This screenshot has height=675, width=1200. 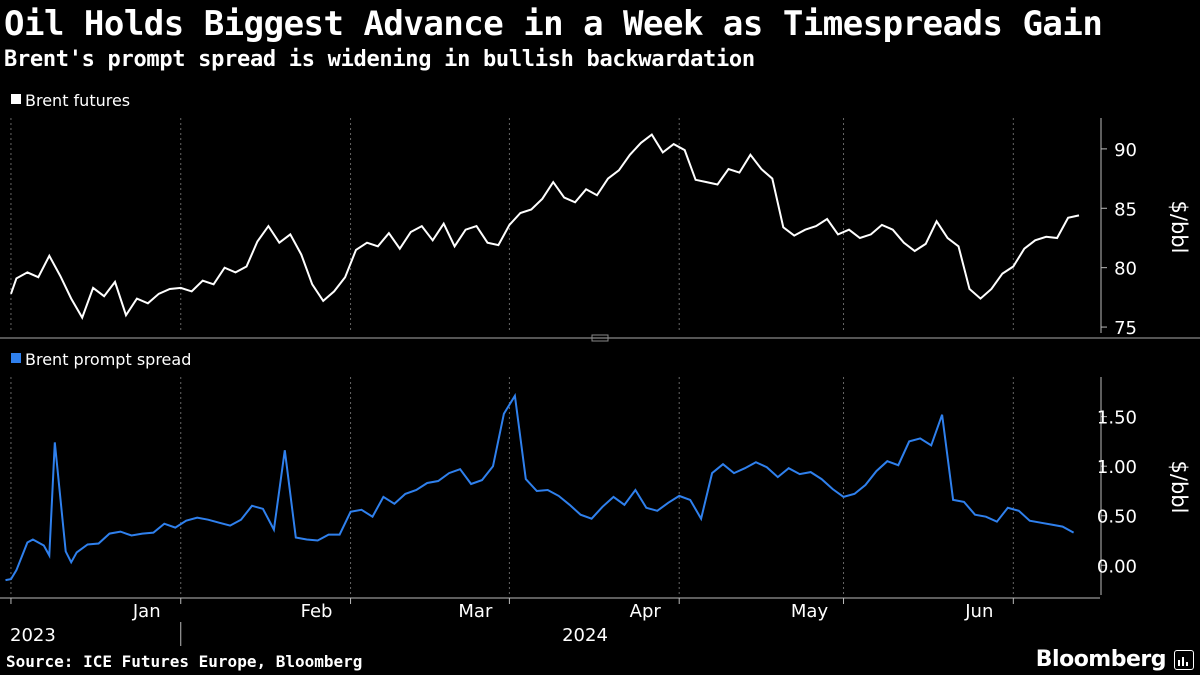 I want to click on source-note: Source: ICE Futures Europe, Bloomberg, so click(x=184, y=661).